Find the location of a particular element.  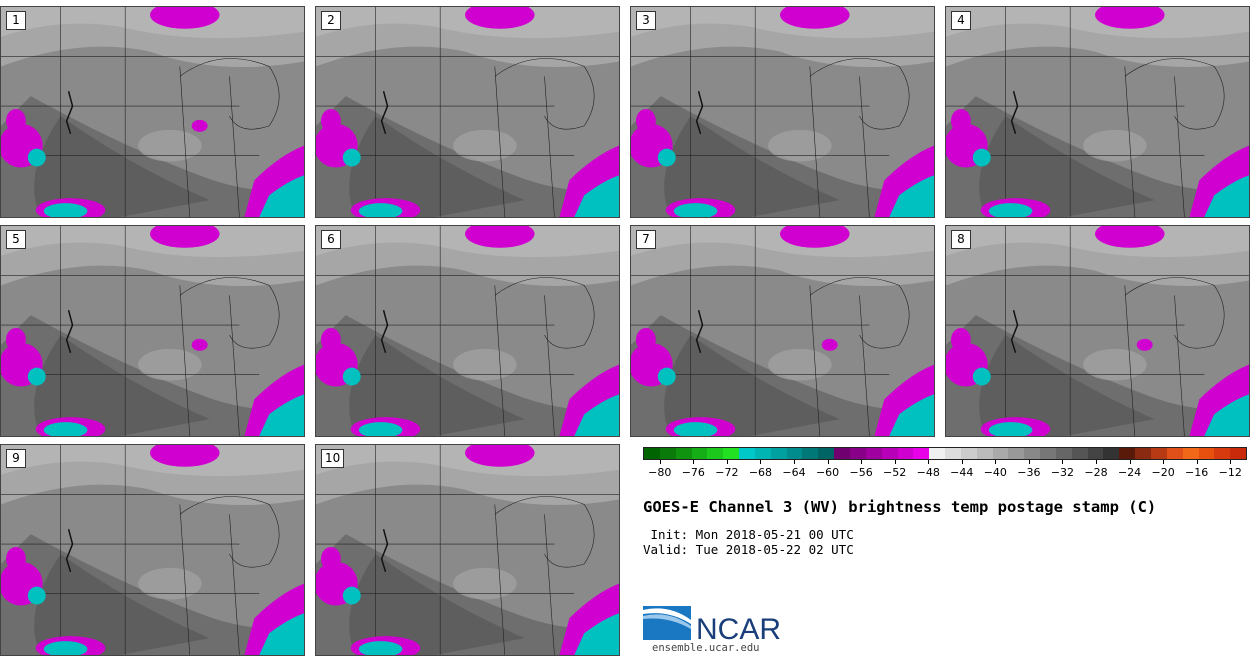

panel-label: 3 is located at coordinates (646, 20).